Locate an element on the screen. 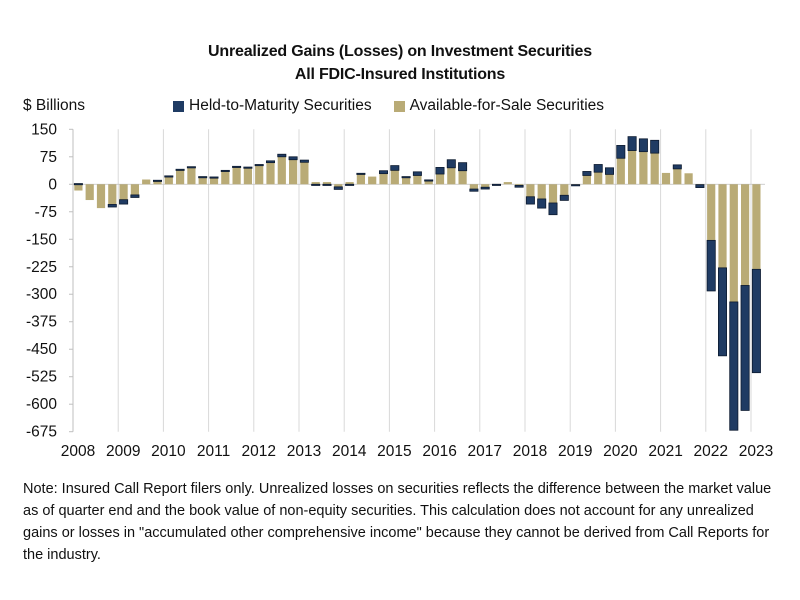 Image resolution: width=800 pixels, height=600 pixels. x-tick-label: 2008 is located at coordinates (78, 451).